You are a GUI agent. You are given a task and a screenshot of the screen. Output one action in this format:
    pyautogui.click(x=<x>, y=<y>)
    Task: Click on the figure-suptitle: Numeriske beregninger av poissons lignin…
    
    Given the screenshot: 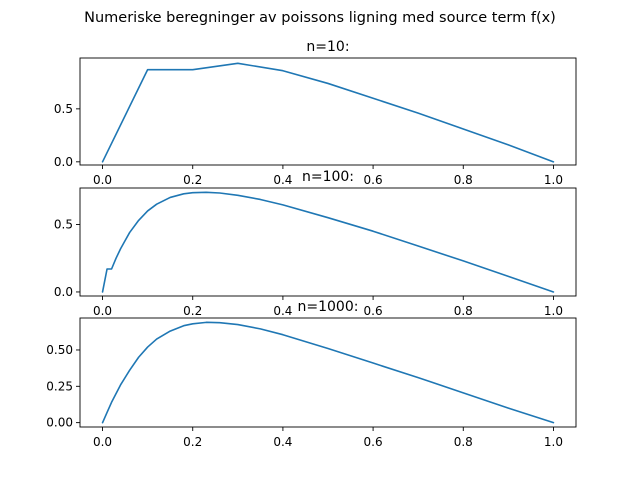 What is the action you would take?
    pyautogui.click(x=320, y=18)
    